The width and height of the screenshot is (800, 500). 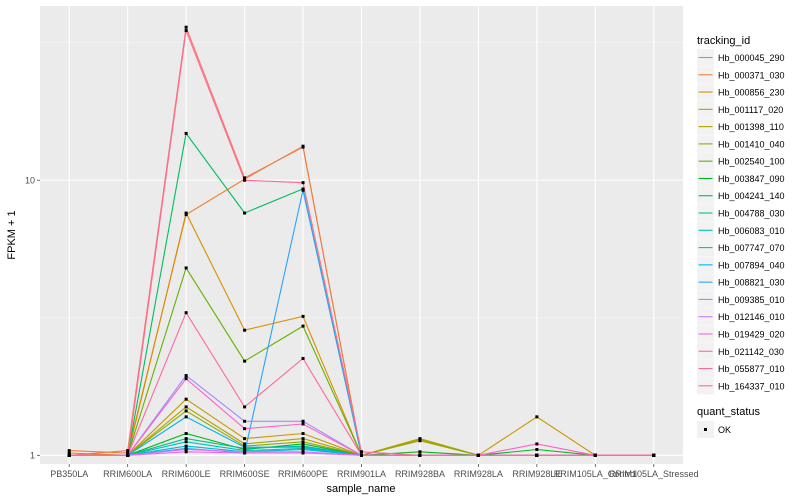 I want to click on legend-label: Hb_164337_010, so click(x=751, y=386).